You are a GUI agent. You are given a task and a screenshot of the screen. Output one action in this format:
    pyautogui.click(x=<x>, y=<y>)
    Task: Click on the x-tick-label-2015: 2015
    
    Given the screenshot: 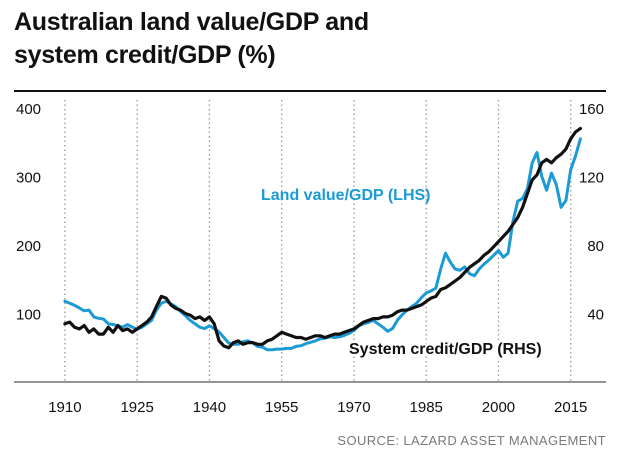 What is the action you would take?
    pyautogui.click(x=570, y=407)
    